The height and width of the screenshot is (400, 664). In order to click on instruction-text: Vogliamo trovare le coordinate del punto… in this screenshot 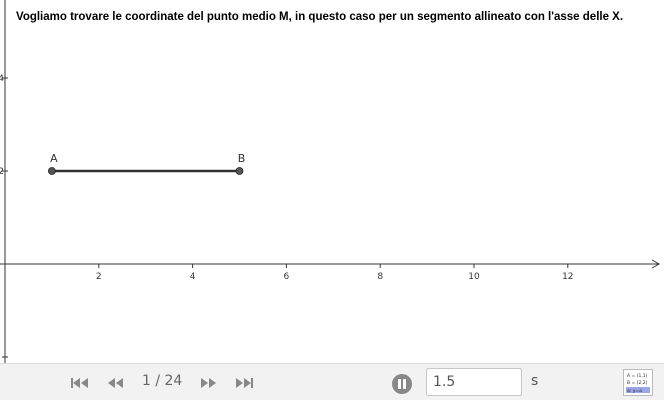, I will do `click(320, 17)`.